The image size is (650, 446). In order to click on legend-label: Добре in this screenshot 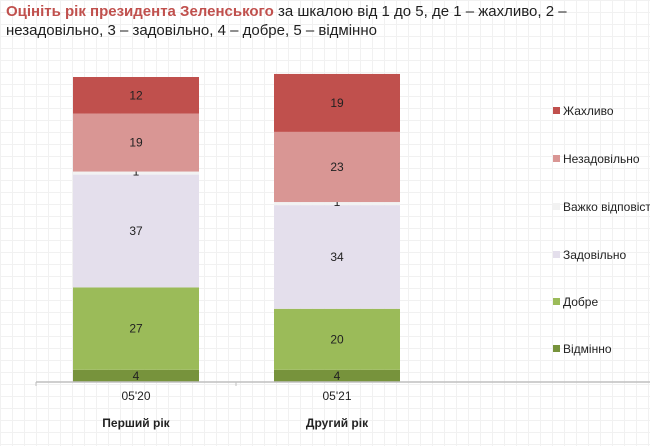, I will do `click(580, 302)`.